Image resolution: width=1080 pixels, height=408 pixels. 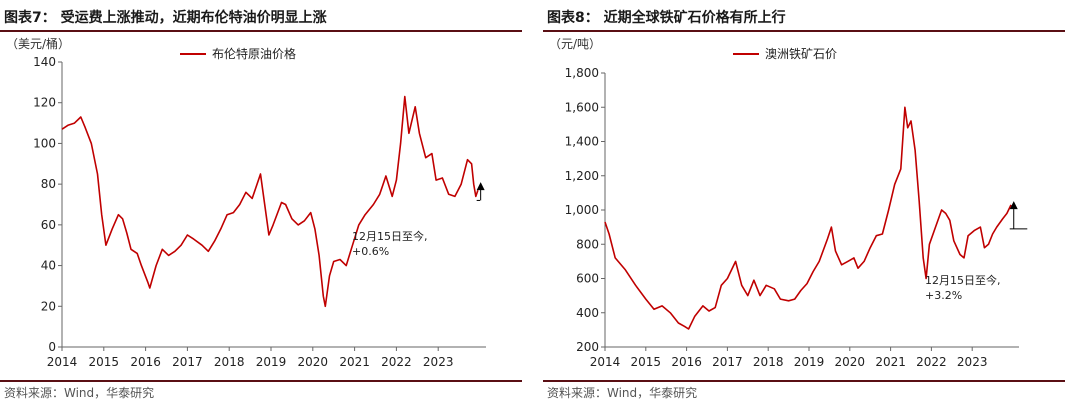 What do you see at coordinates (52, 347) in the screenshot?
I see `y-tick-label: 0` at bounding box center [52, 347].